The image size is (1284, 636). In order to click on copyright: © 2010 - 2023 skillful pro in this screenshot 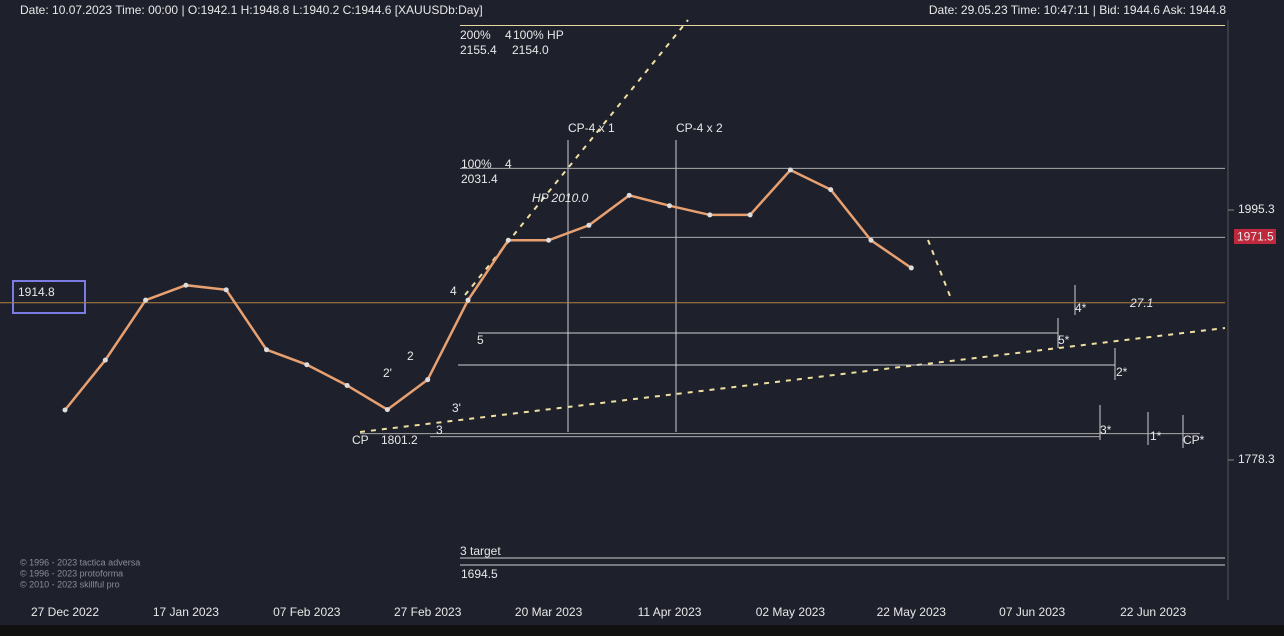, I will do `click(70, 584)`.